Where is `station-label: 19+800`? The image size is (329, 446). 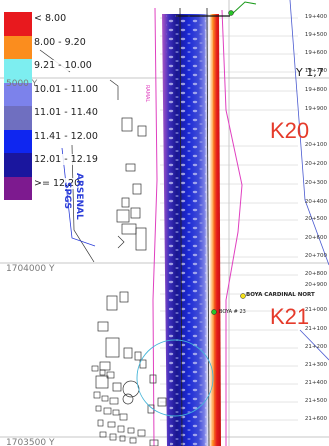
station-label: 19+800 is located at coordinates (315, 90).